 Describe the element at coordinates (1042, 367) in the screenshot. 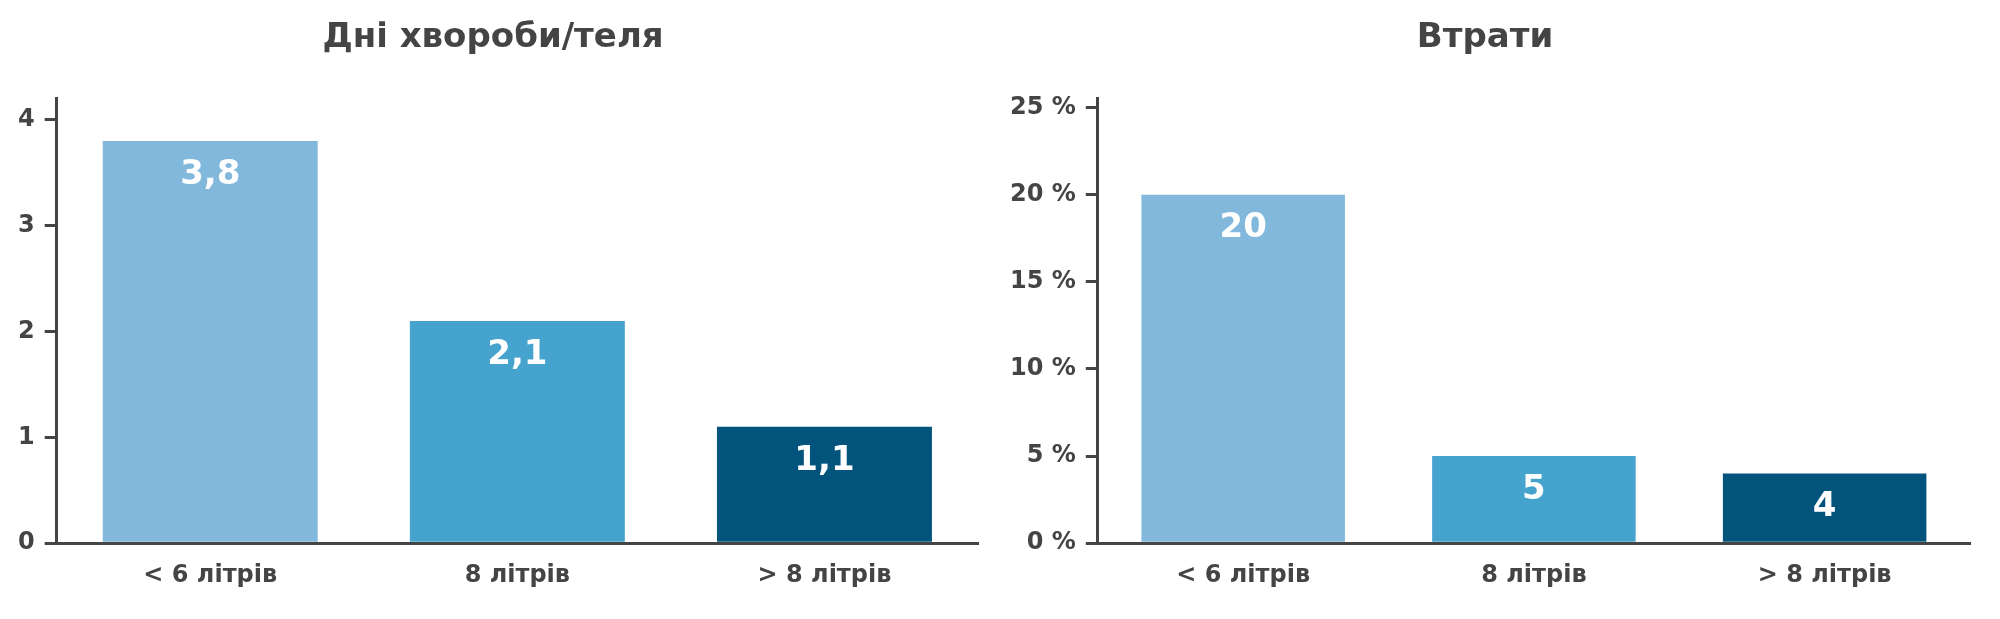

I see `y-tick-label: 10 %` at that location.